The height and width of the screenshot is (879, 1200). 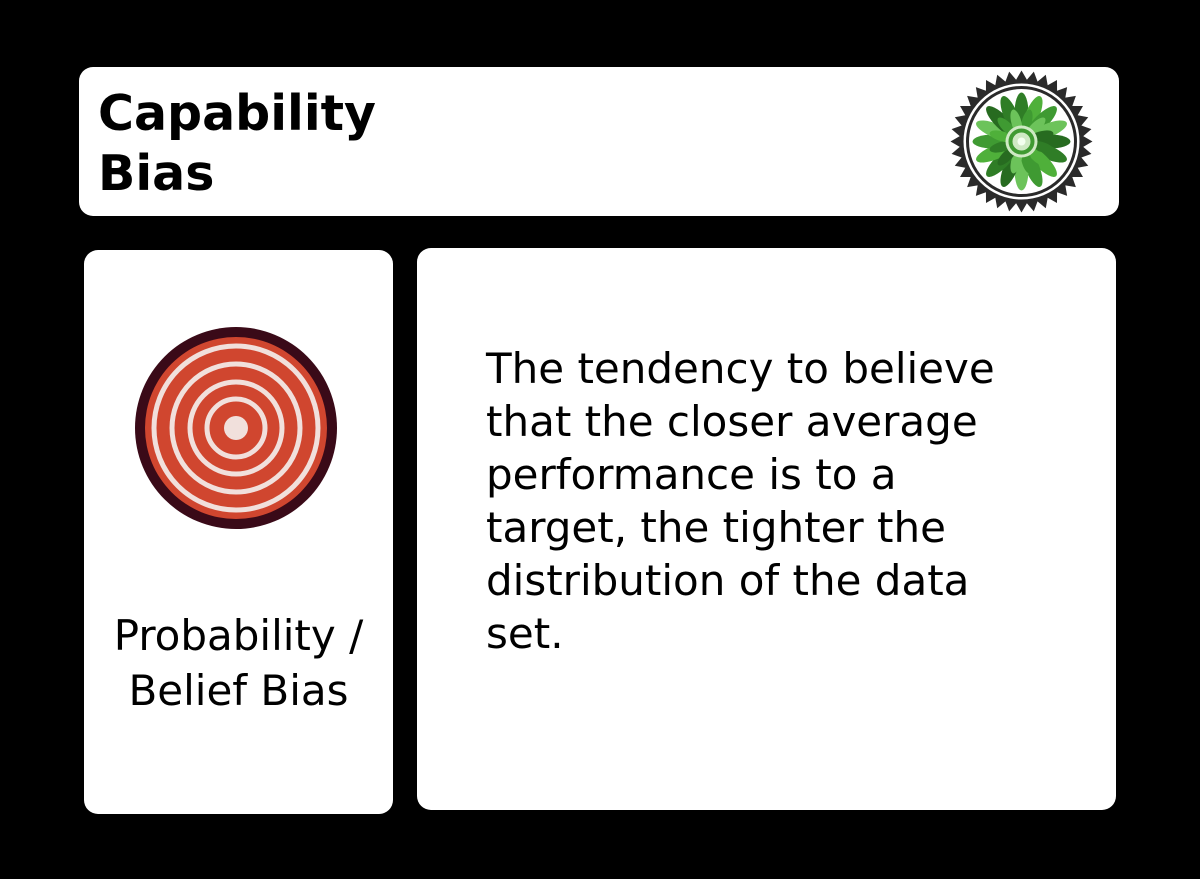 I want to click on category-label: Probability / Belief Bias, so click(x=238, y=663).